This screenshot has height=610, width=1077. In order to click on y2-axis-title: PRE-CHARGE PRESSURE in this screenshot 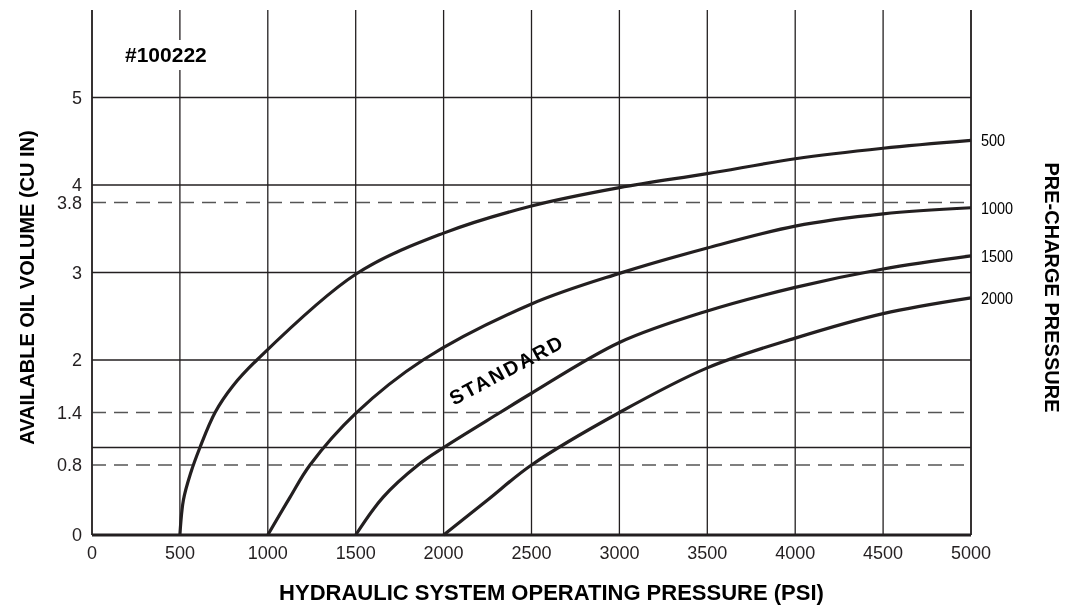, I will do `click(1052, 287)`.